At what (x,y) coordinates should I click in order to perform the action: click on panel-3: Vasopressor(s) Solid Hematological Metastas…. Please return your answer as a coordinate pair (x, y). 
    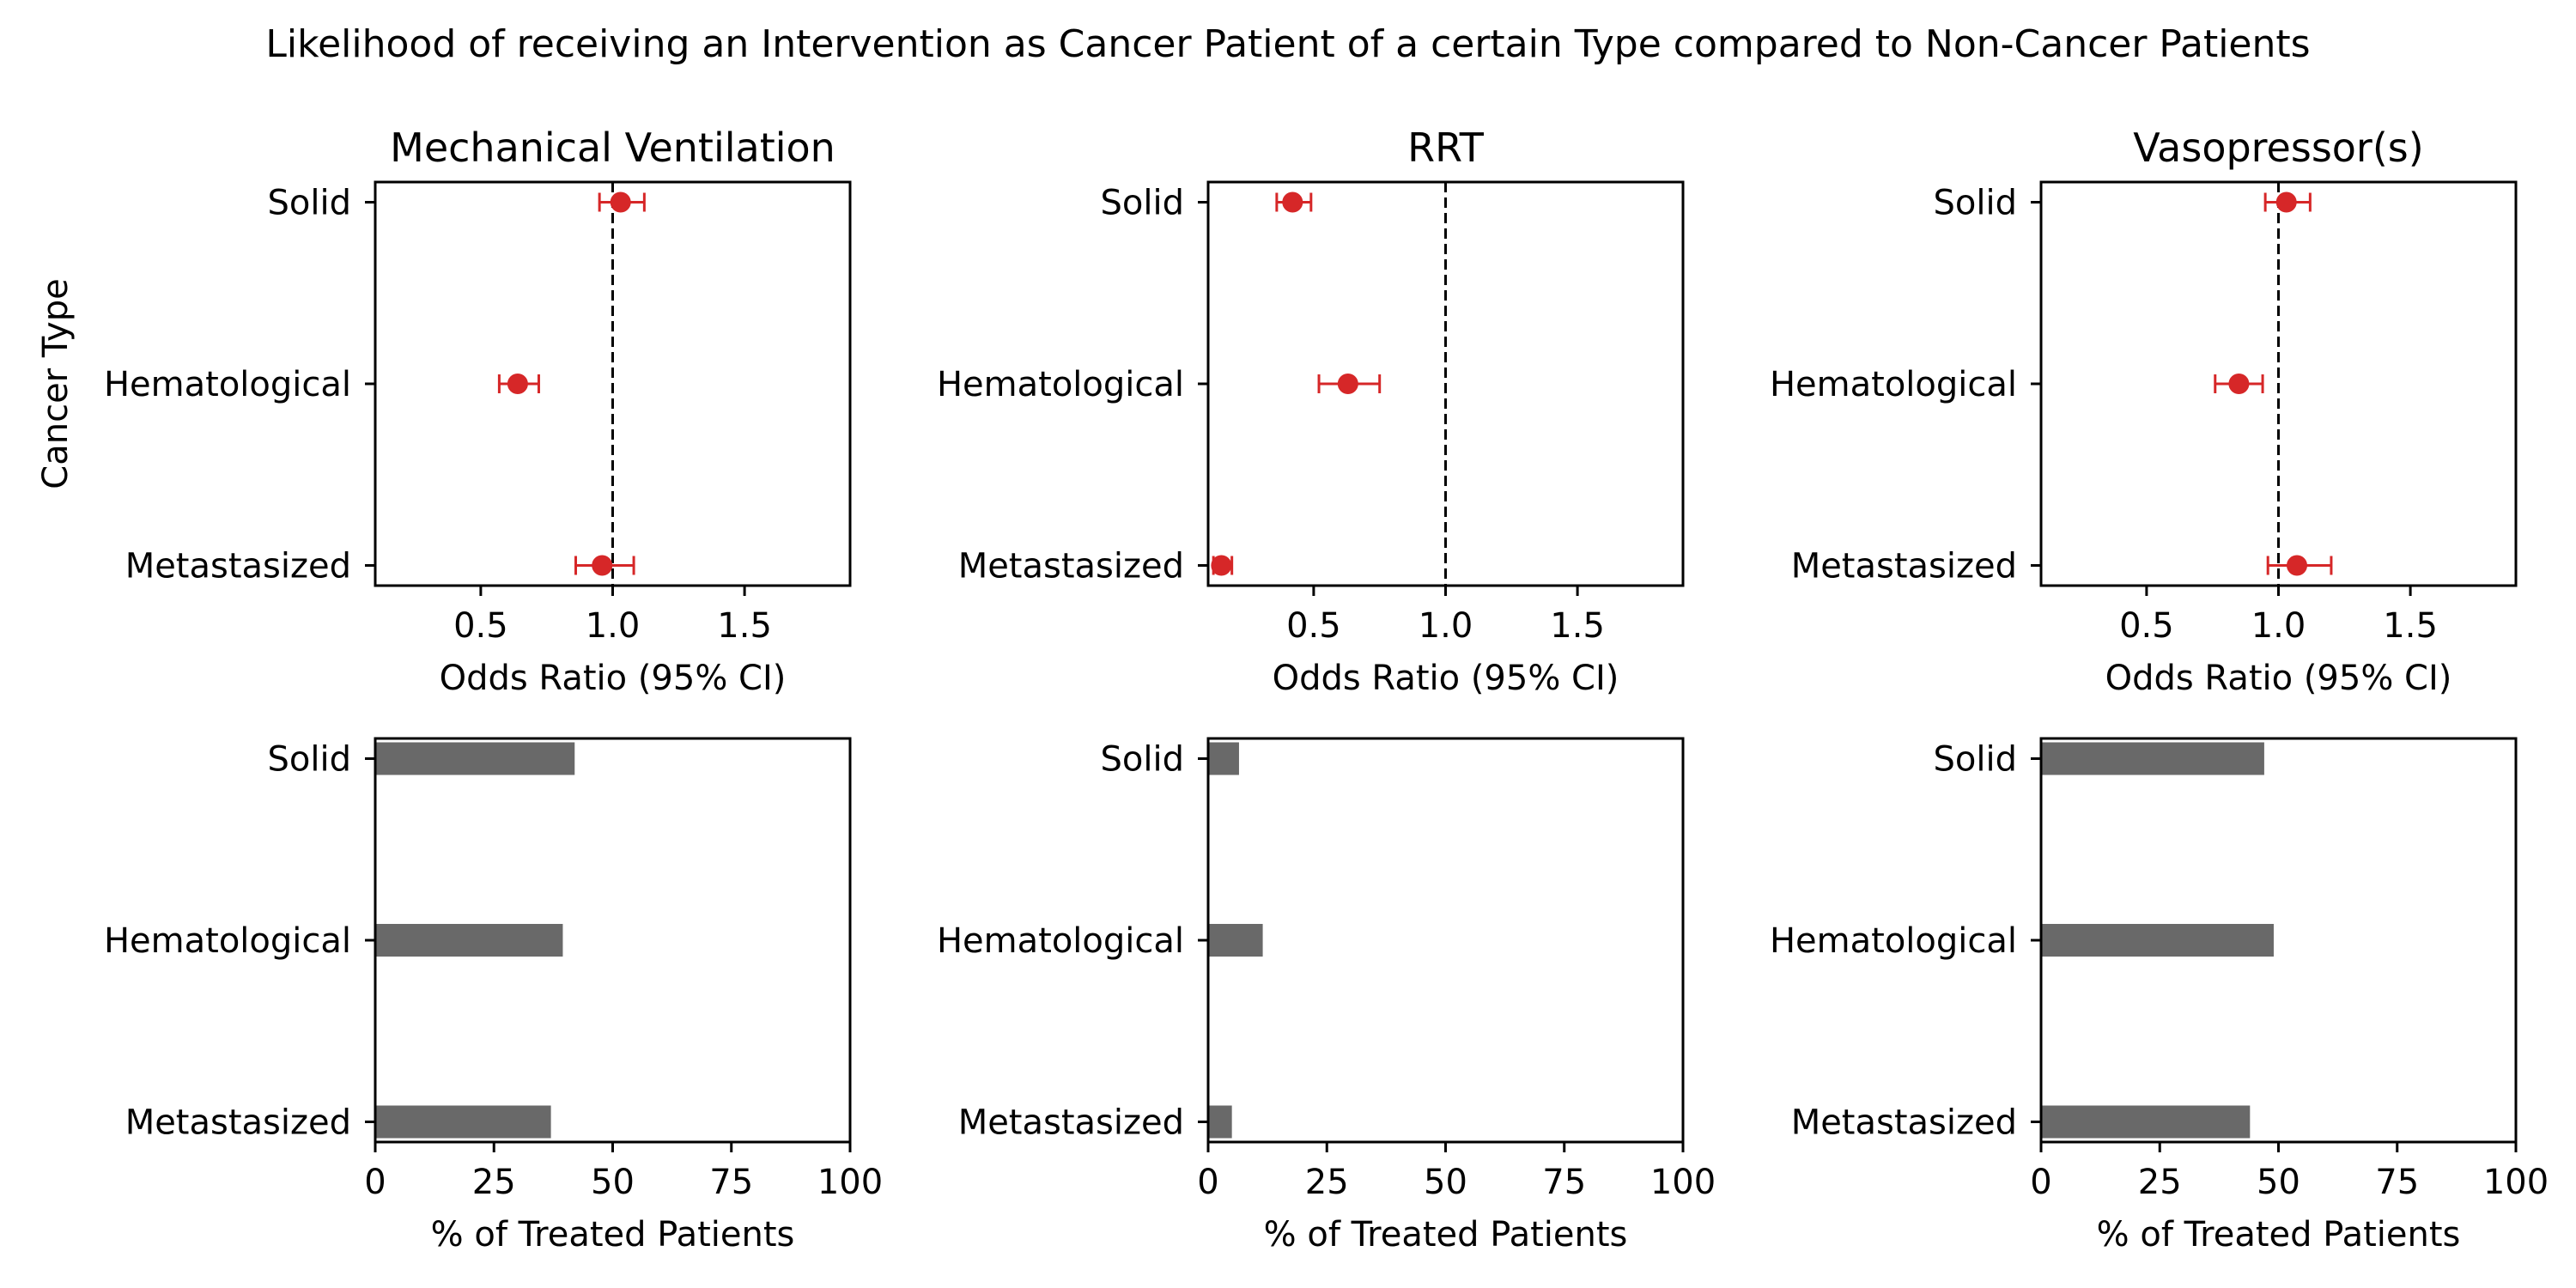
    Looking at the image, I should click on (2144, 411).